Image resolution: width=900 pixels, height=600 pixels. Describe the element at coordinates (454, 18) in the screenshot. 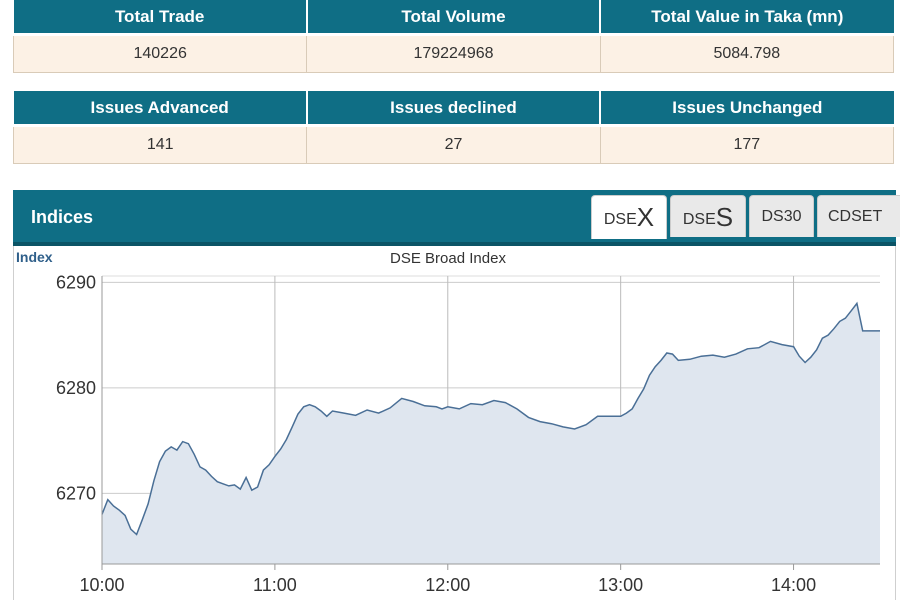

I see `header-total-volume: Total Volume` at that location.